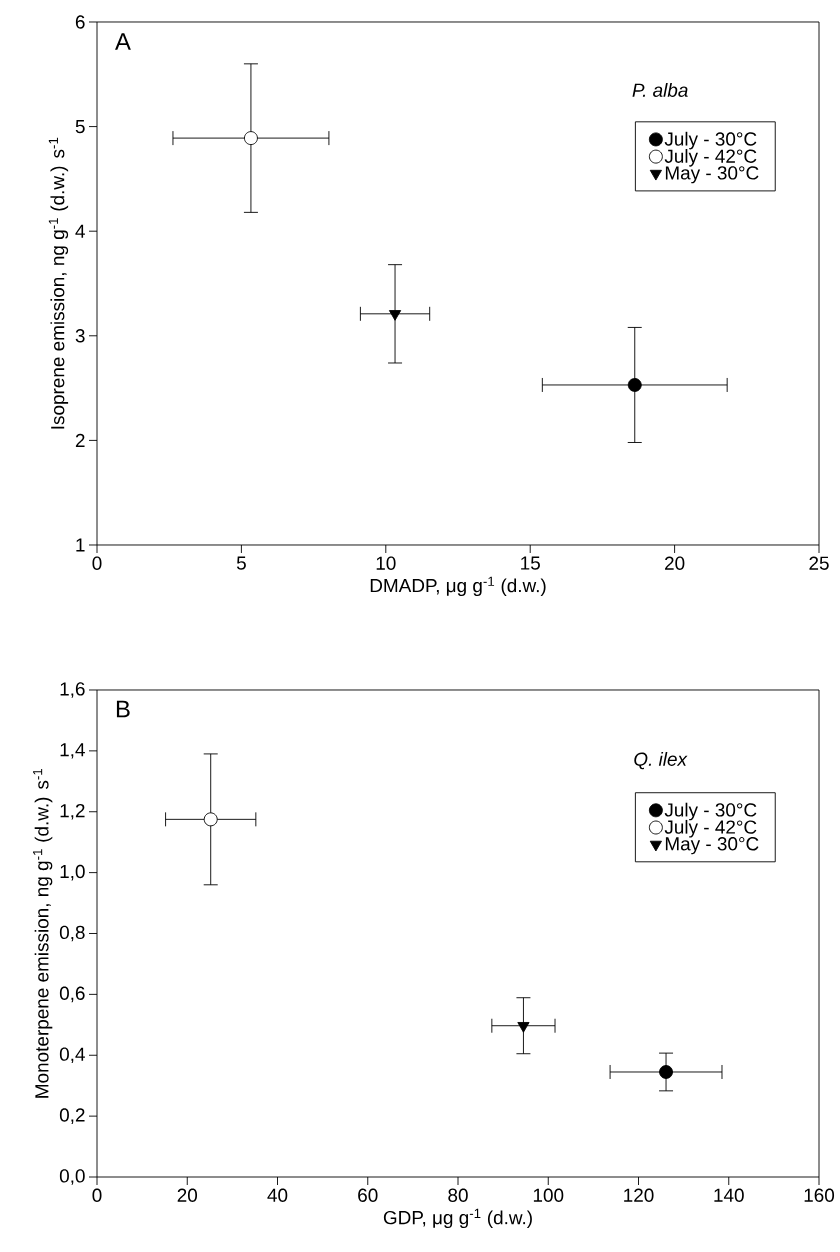  What do you see at coordinates (72, 690) in the screenshot?
I see `y-tick-label: 1,6` at bounding box center [72, 690].